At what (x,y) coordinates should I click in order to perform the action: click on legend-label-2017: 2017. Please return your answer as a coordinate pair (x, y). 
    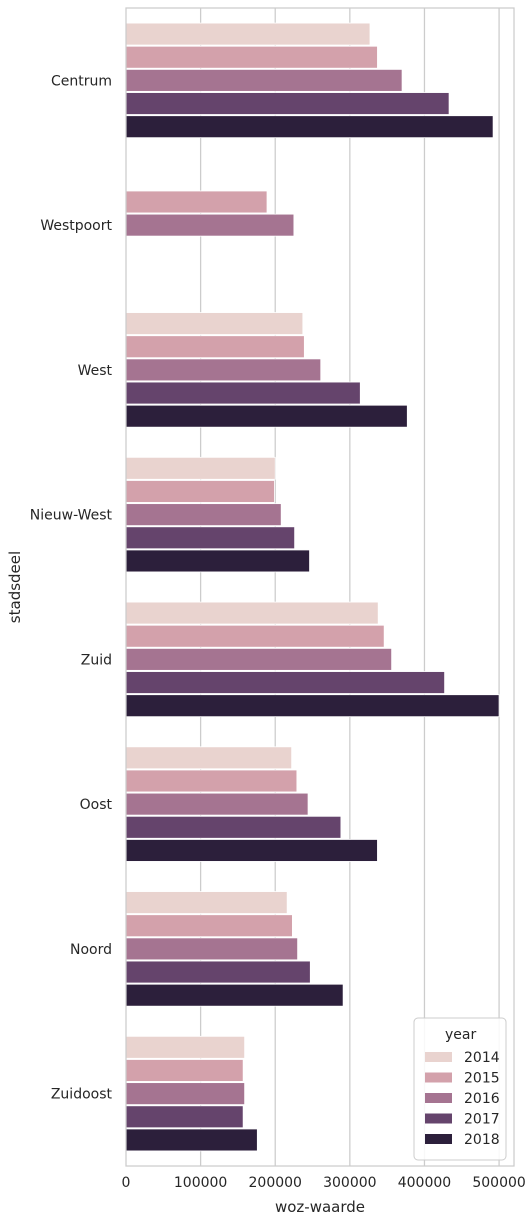
    Looking at the image, I should click on (482, 1120).